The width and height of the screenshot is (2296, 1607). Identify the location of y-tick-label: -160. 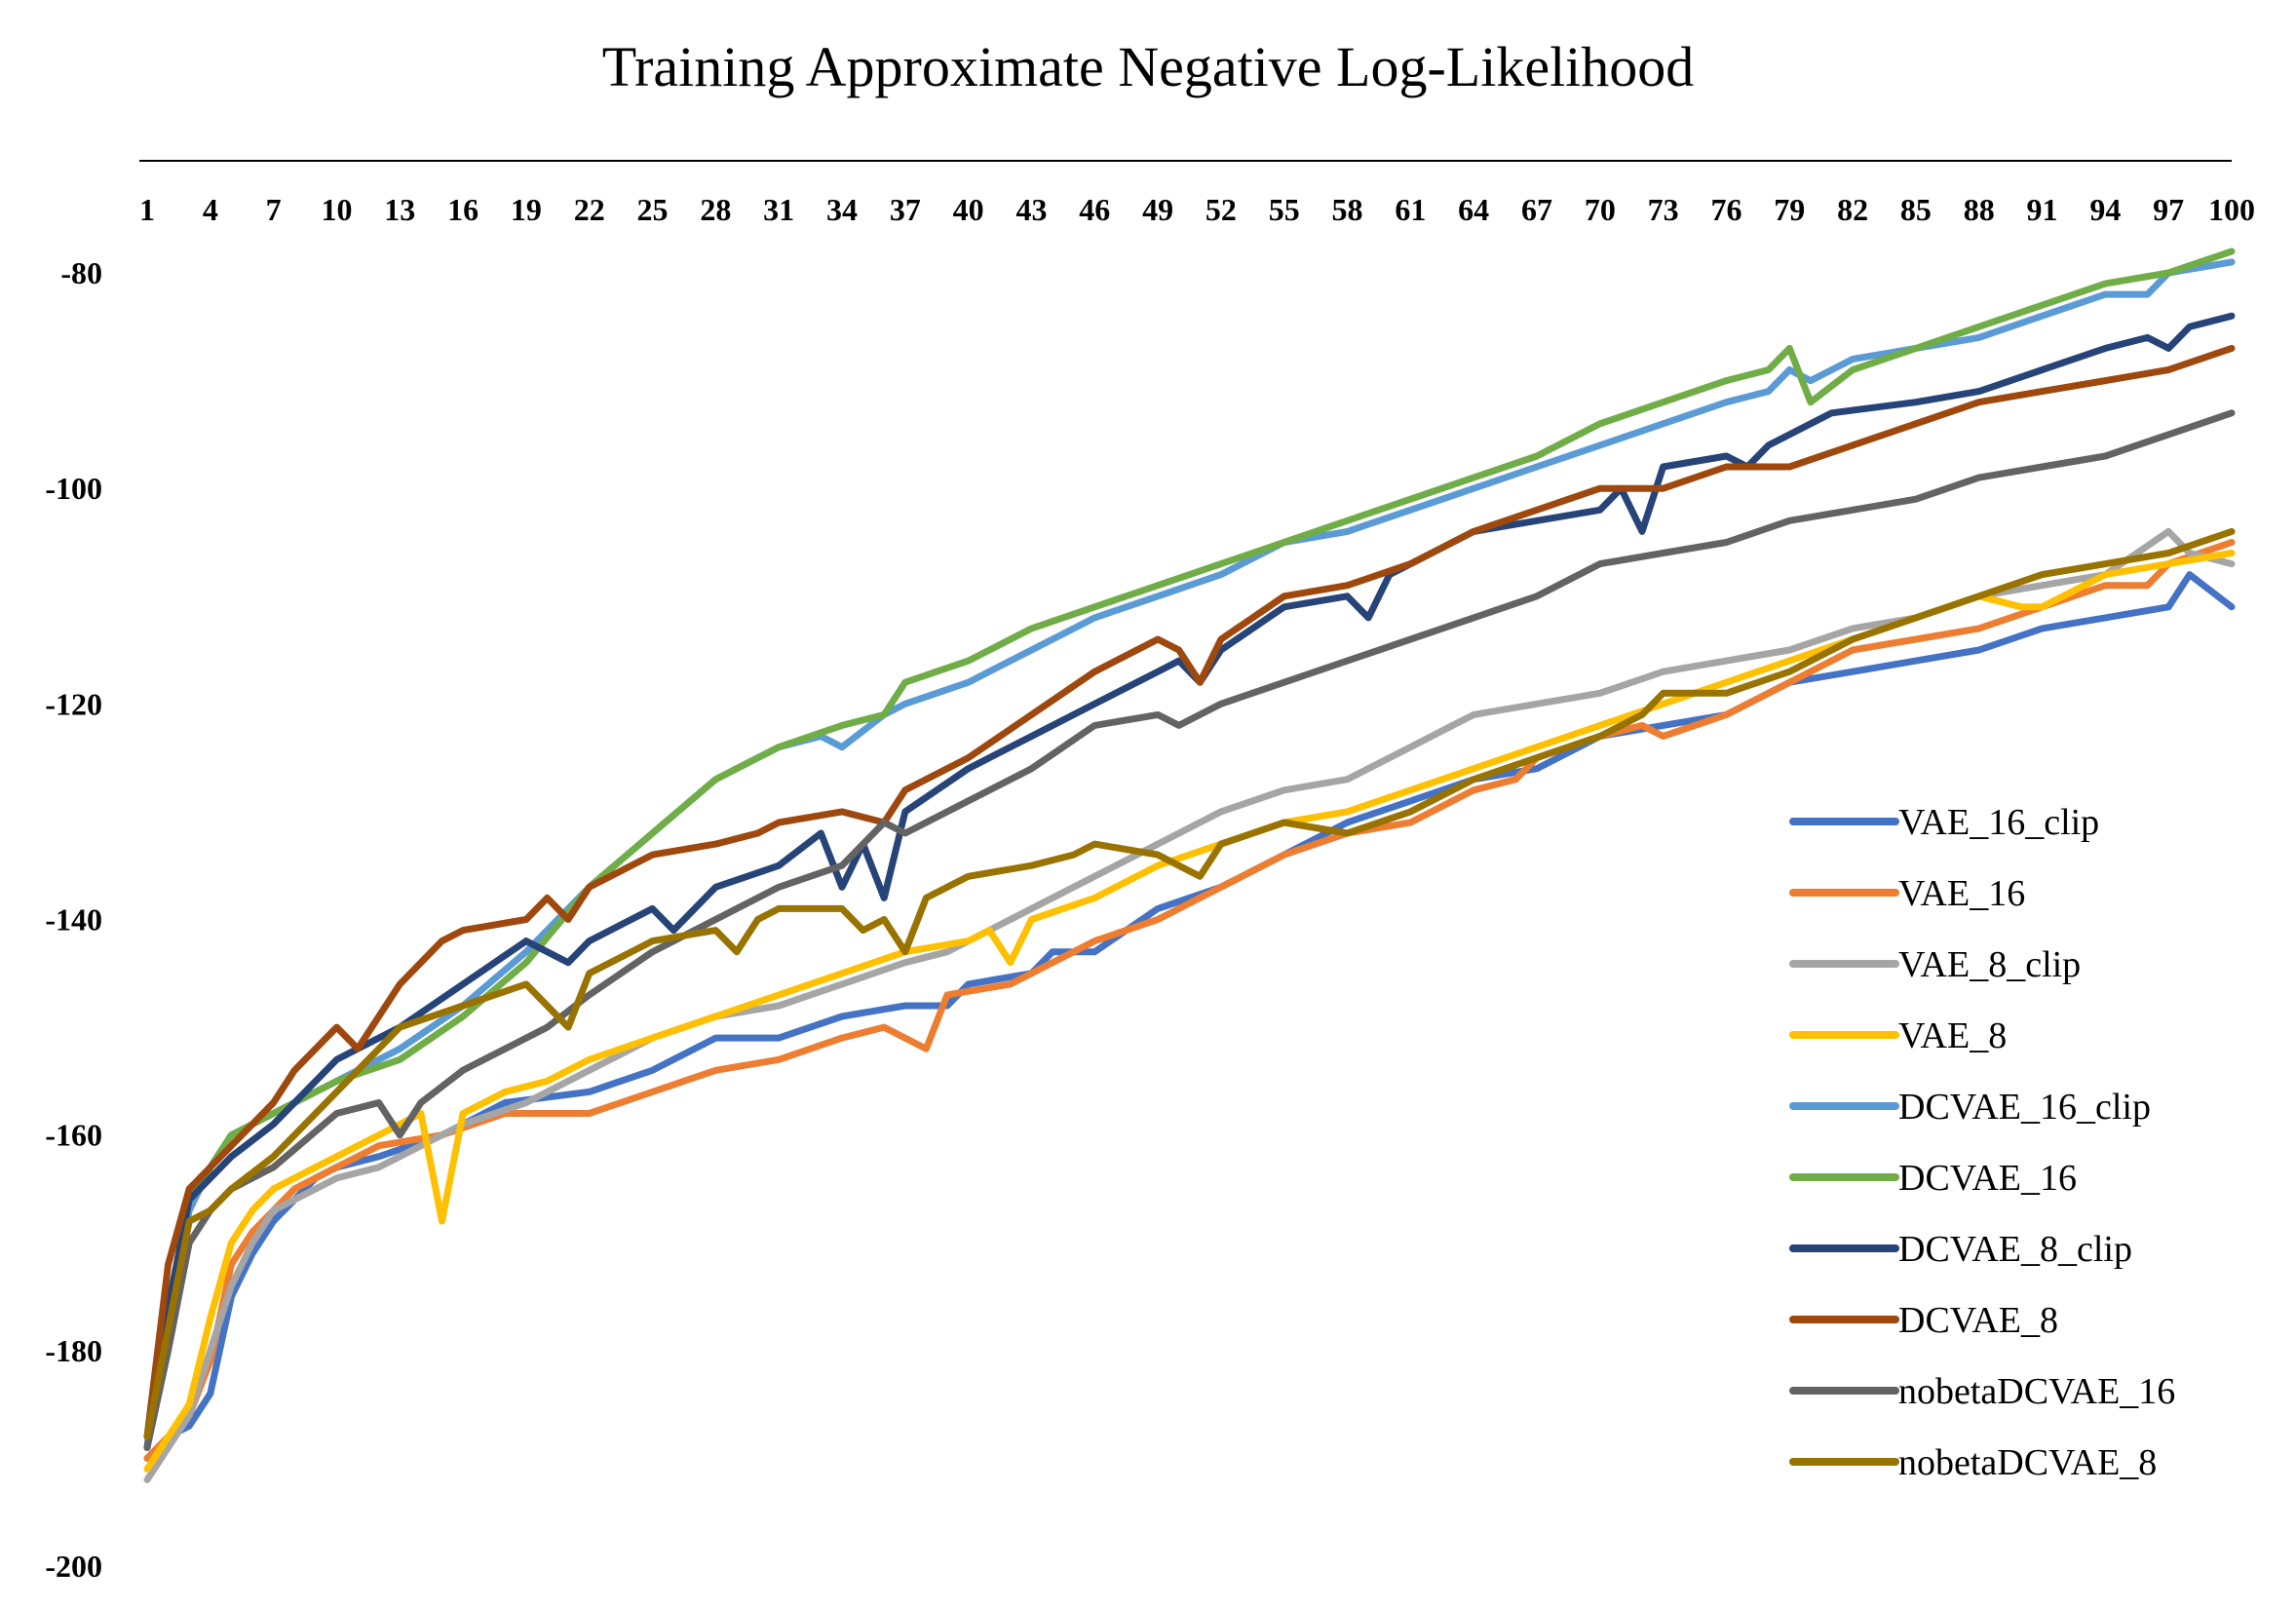
(73, 1135).